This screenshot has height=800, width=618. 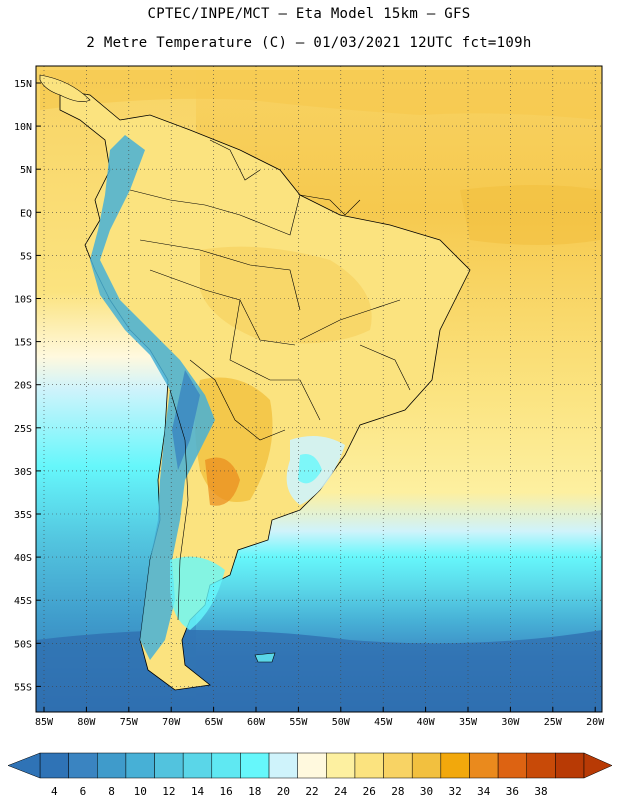 I want to click on lon-label: 80W, so click(x=86, y=722).